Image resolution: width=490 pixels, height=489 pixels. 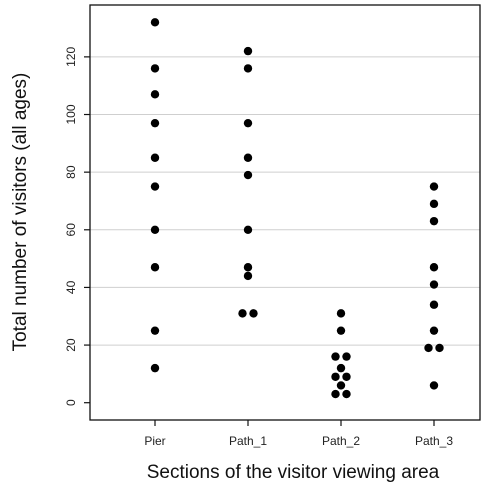 What do you see at coordinates (71, 287) in the screenshot?
I see `y-tick-label: 40` at bounding box center [71, 287].